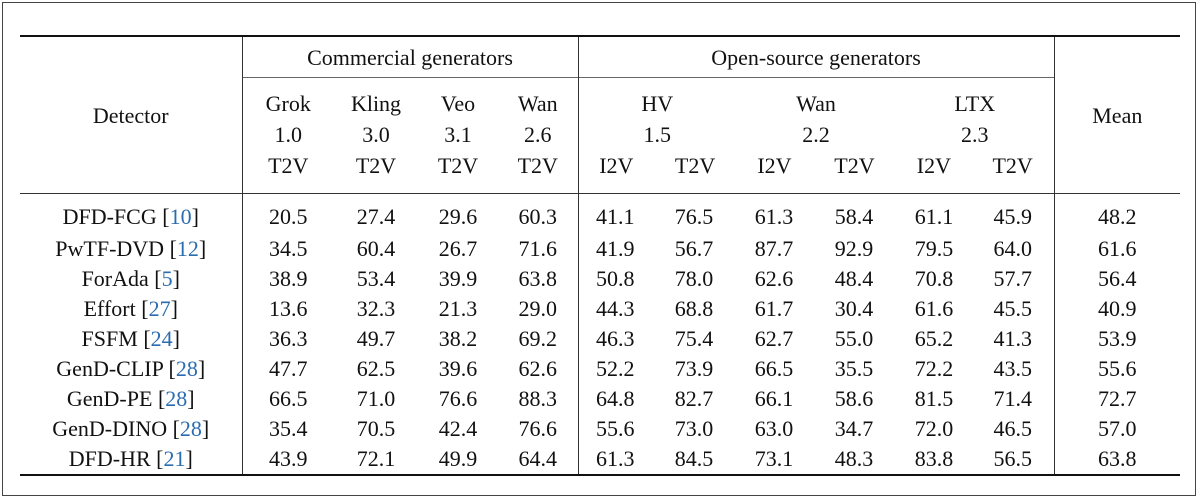  I want to click on score-cell: 39.6, so click(458, 368).